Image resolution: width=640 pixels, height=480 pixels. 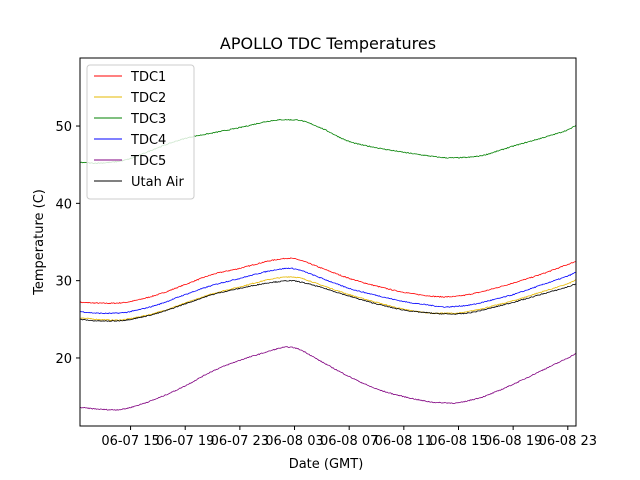 What do you see at coordinates (67, 243) in the screenshot?
I see `y-axis: 20 30 40 50` at bounding box center [67, 243].